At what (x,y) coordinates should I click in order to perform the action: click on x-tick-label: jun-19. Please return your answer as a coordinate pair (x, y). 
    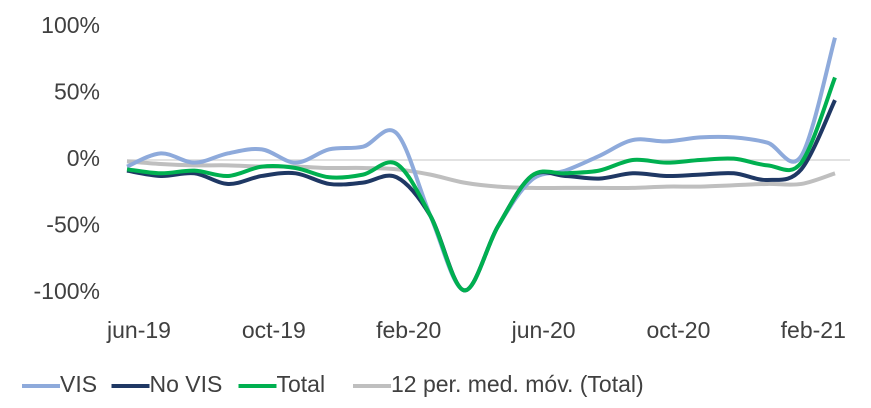
    Looking at the image, I should click on (138, 330).